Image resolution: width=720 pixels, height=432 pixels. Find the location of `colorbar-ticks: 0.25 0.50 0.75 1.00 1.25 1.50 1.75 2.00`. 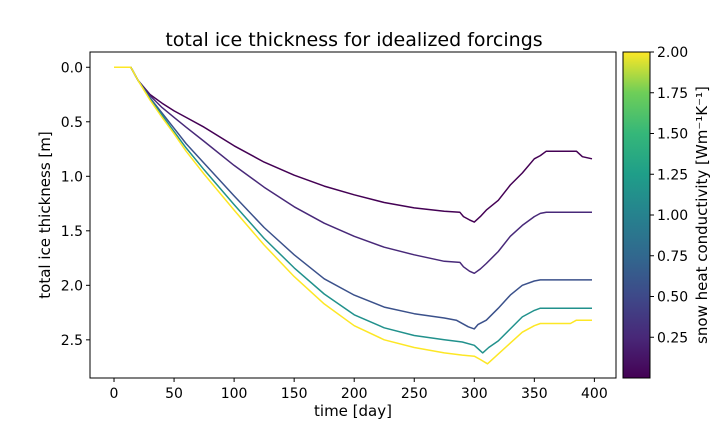

colorbar-ticks: 0.25 0.50 0.75 1.00 1.25 1.50 1.75 2.00 is located at coordinates (669, 195).